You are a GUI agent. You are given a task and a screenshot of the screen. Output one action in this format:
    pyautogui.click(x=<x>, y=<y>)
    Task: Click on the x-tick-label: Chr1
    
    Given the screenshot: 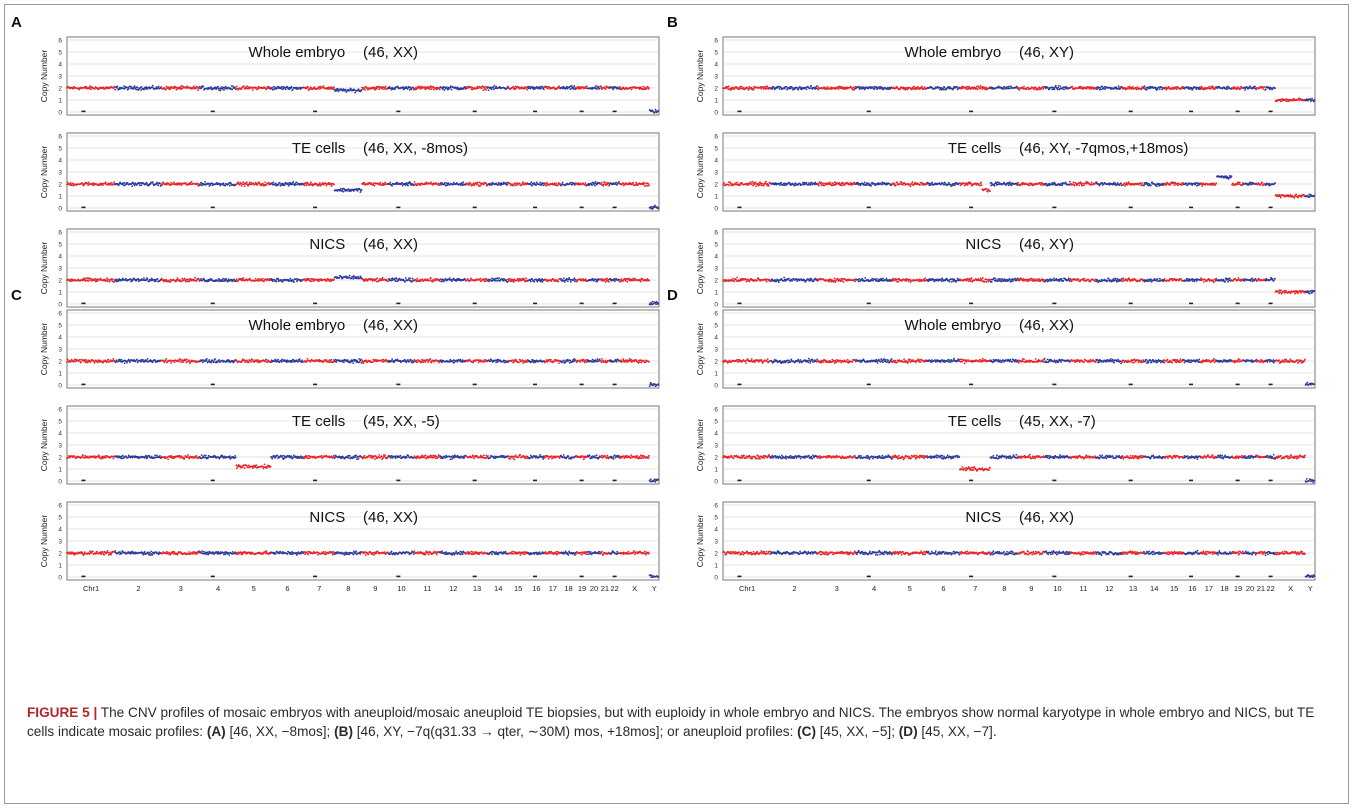 What is the action you would take?
    pyautogui.click(x=91, y=588)
    